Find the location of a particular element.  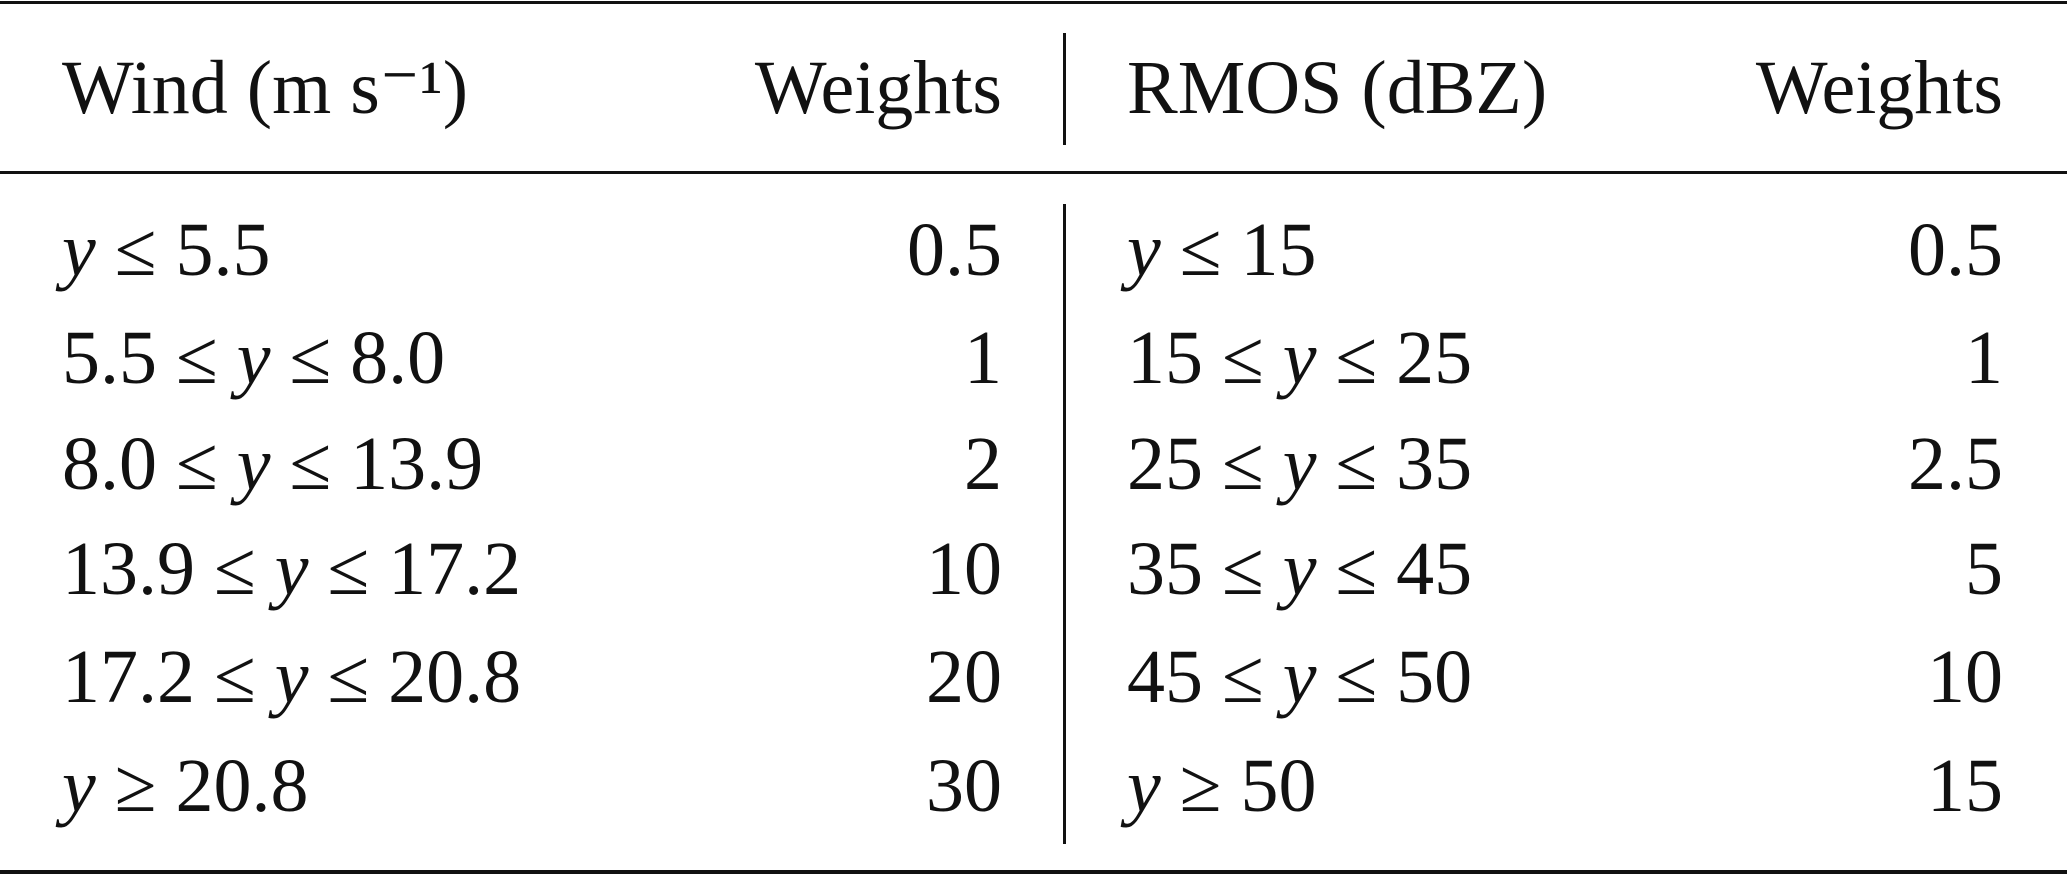

range-cell: y ≤ 5.5 is located at coordinates (166, 250).